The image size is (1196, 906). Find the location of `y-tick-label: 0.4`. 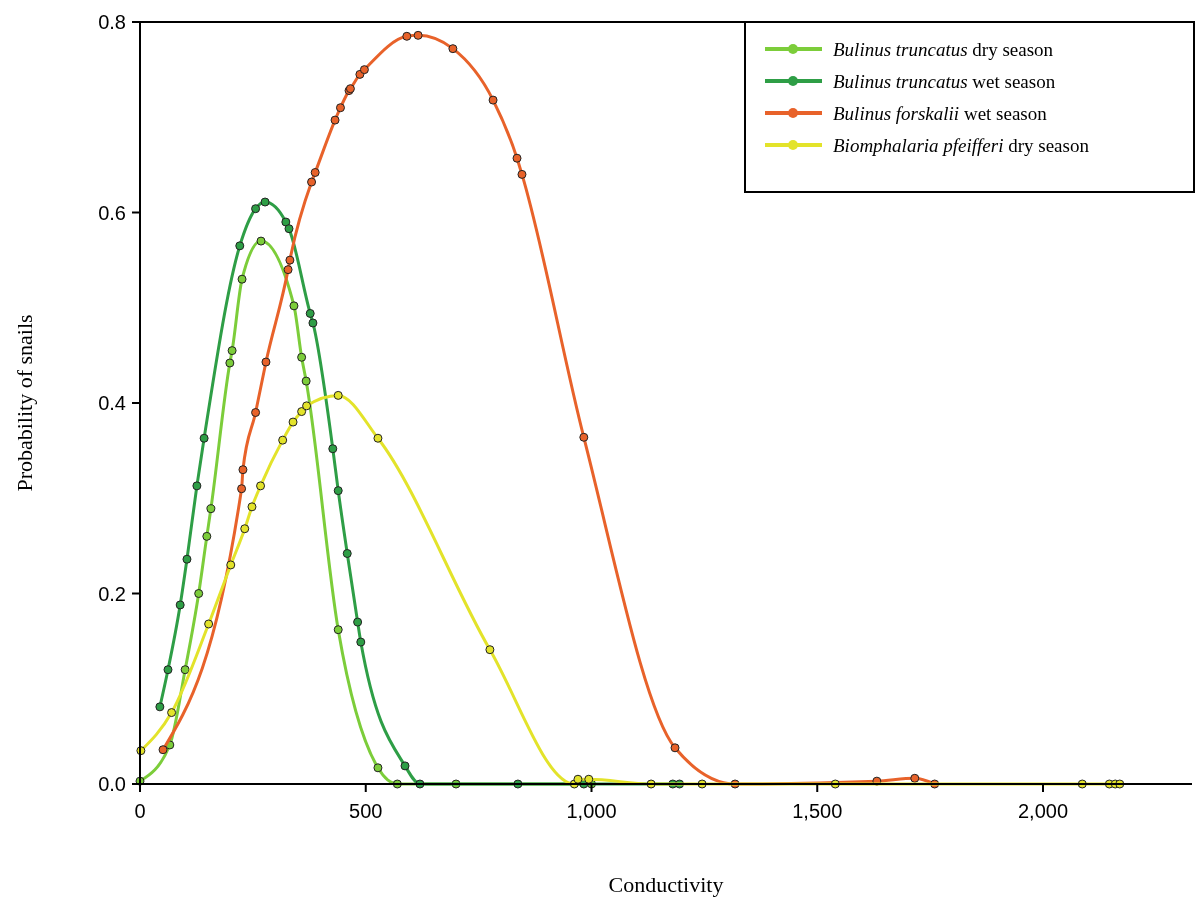

y-tick-label: 0.4 is located at coordinates (112, 403).